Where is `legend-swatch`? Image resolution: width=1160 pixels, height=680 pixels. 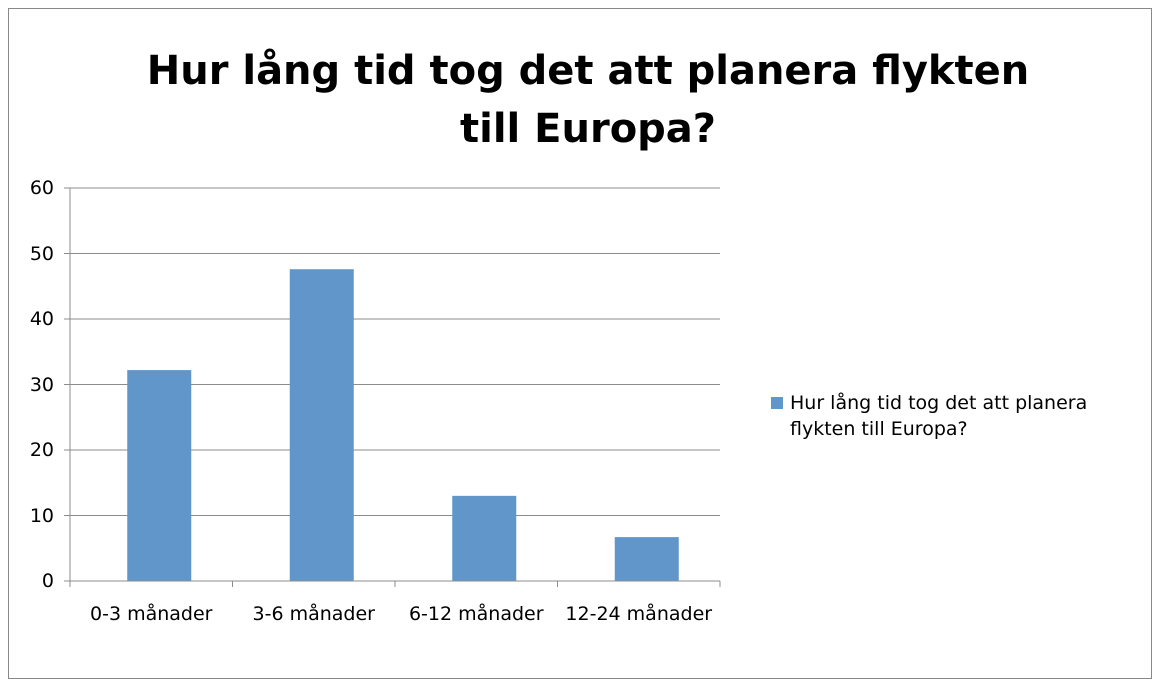
legend-swatch is located at coordinates (777, 403).